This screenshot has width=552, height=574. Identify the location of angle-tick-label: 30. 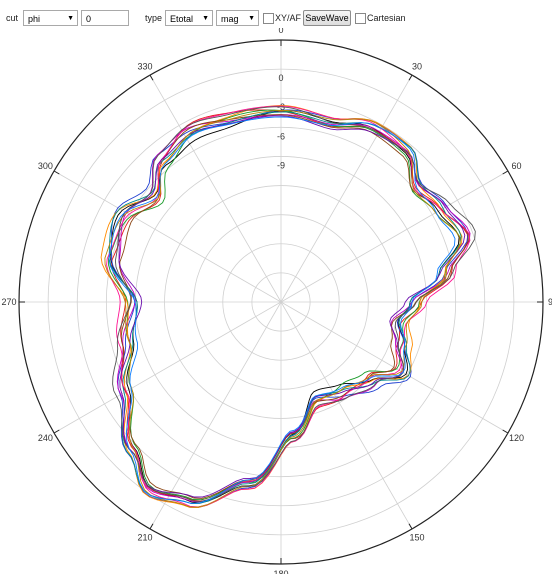
(417, 66).